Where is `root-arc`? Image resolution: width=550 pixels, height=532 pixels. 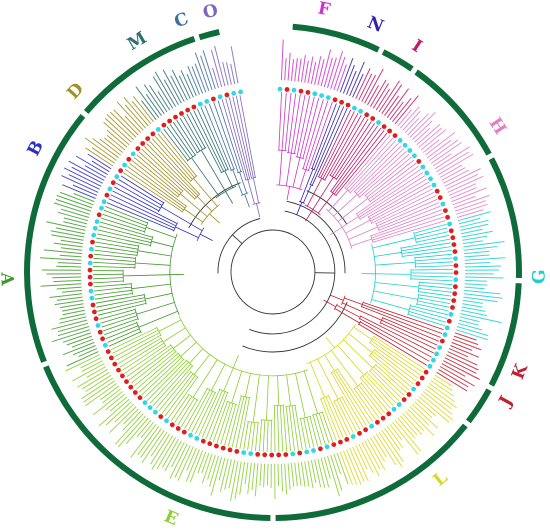 root-arc is located at coordinates (273, 272).